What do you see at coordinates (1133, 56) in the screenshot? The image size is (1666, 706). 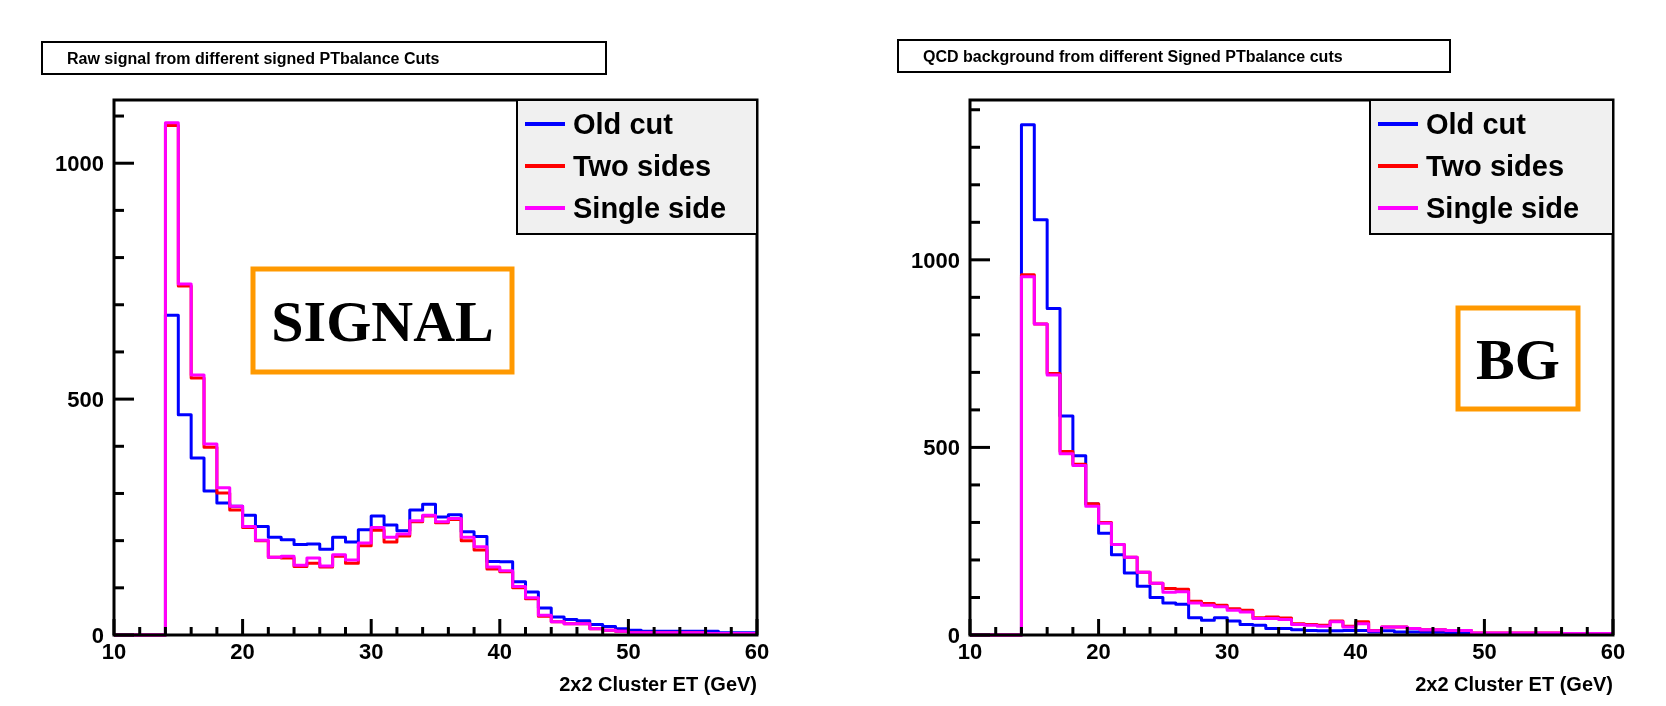 I see `chart-title: QCD background from different Signed PTbalance cuts` at bounding box center [1133, 56].